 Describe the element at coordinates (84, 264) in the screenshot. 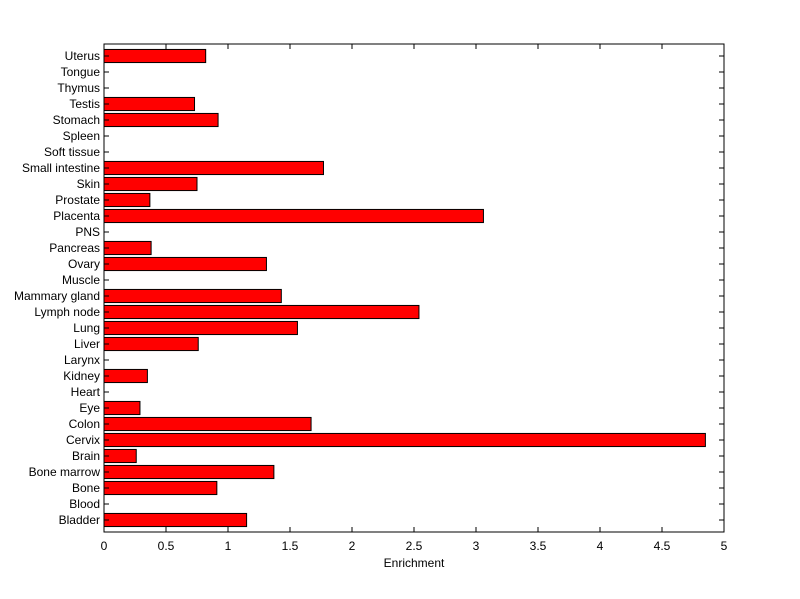

I see `category-label-ovary: Ovary` at that location.